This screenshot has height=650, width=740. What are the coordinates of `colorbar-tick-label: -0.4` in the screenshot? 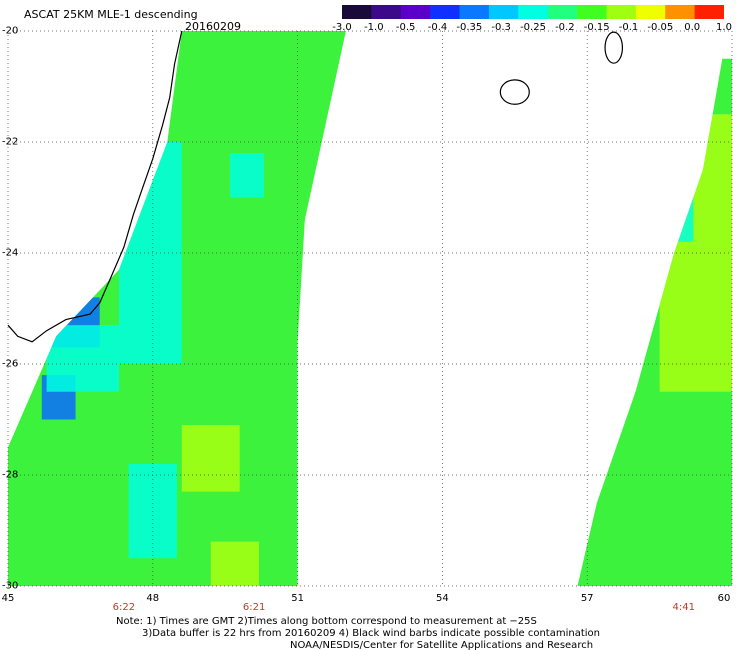 It's located at (437, 27).